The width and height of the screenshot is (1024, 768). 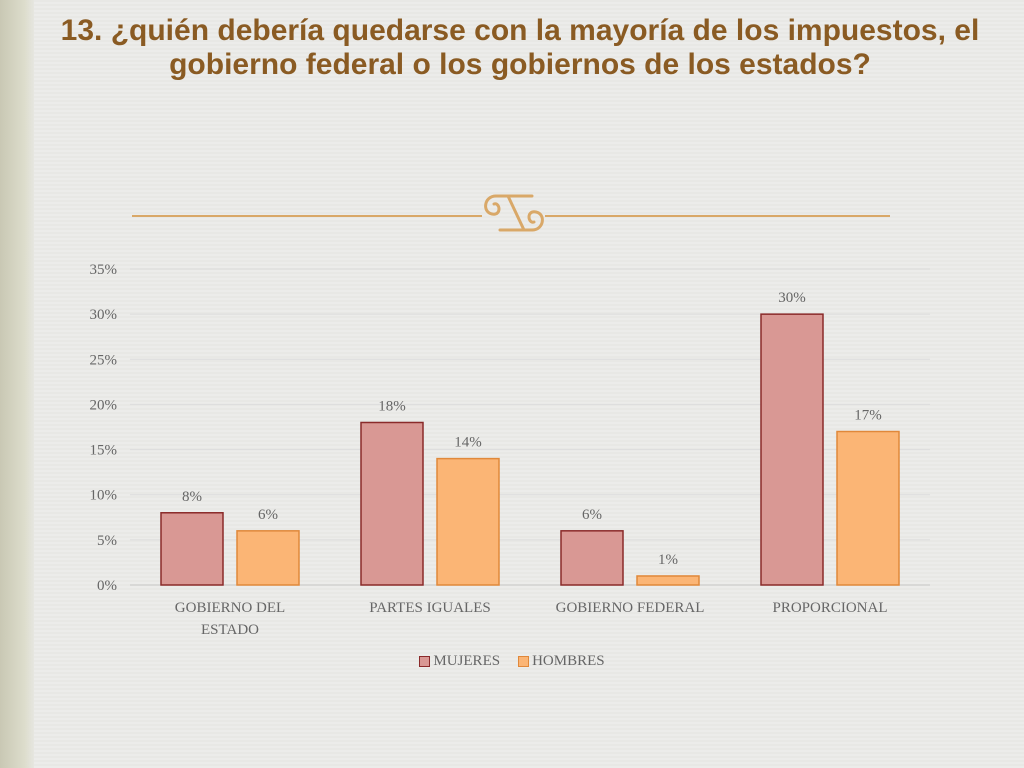 I want to click on y-tick-label: 15%, so click(x=104, y=451).